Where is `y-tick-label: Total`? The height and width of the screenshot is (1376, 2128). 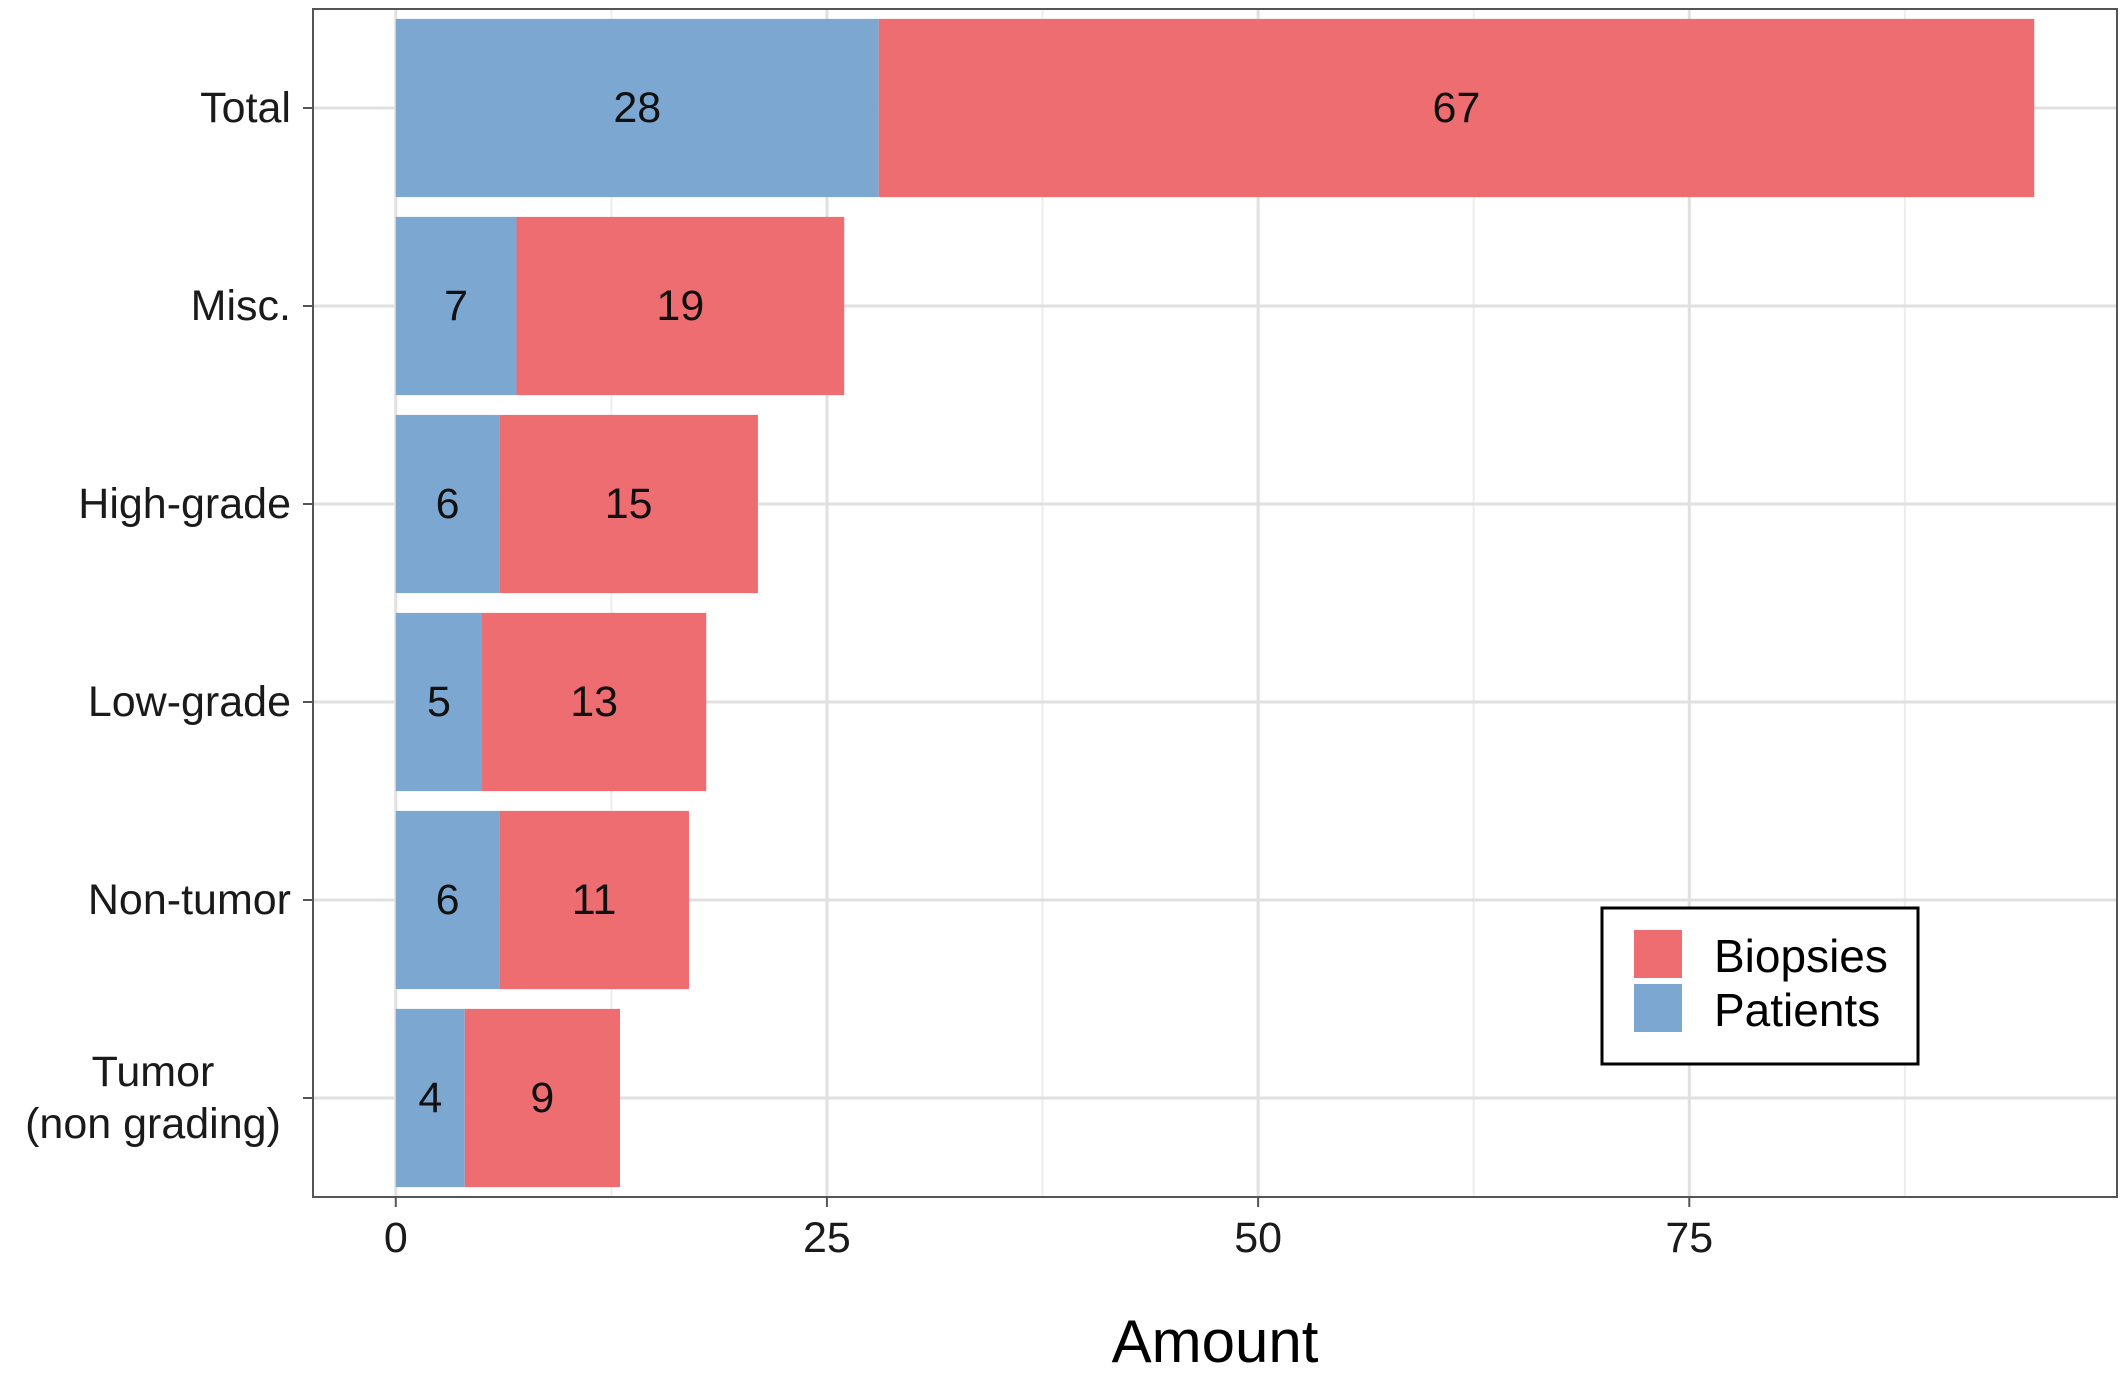
y-tick-label: Total is located at coordinates (245, 108).